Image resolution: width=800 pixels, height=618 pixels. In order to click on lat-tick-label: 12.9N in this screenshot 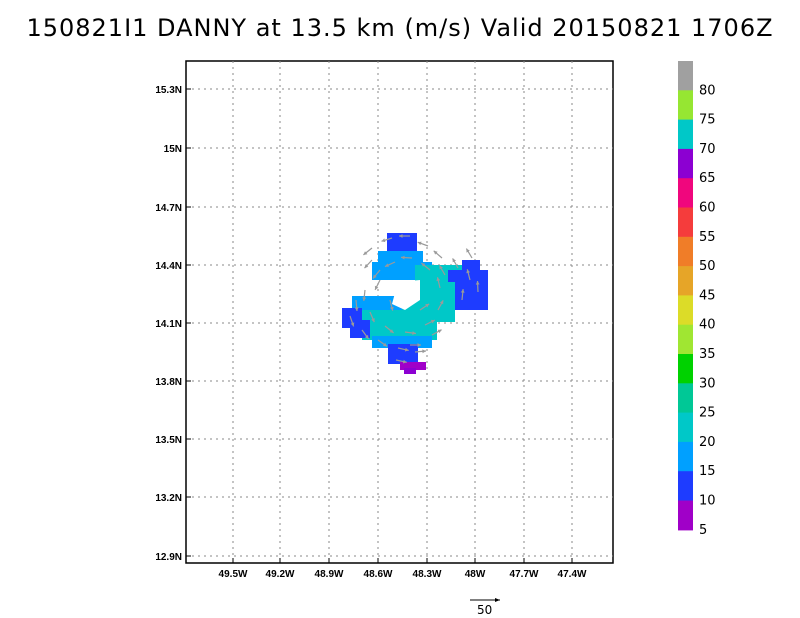, I will do `click(168, 557)`.